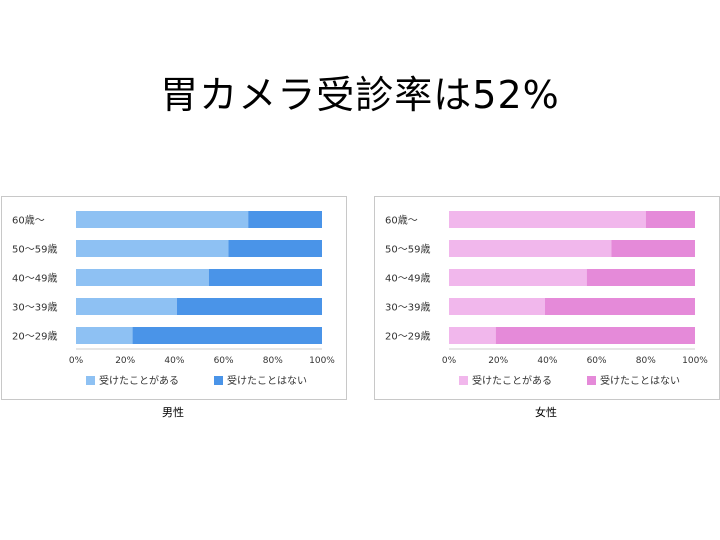 The width and height of the screenshot is (720, 540). Describe the element at coordinates (546, 412) in the screenshot. I see `female-chart-caption: 女性` at that location.